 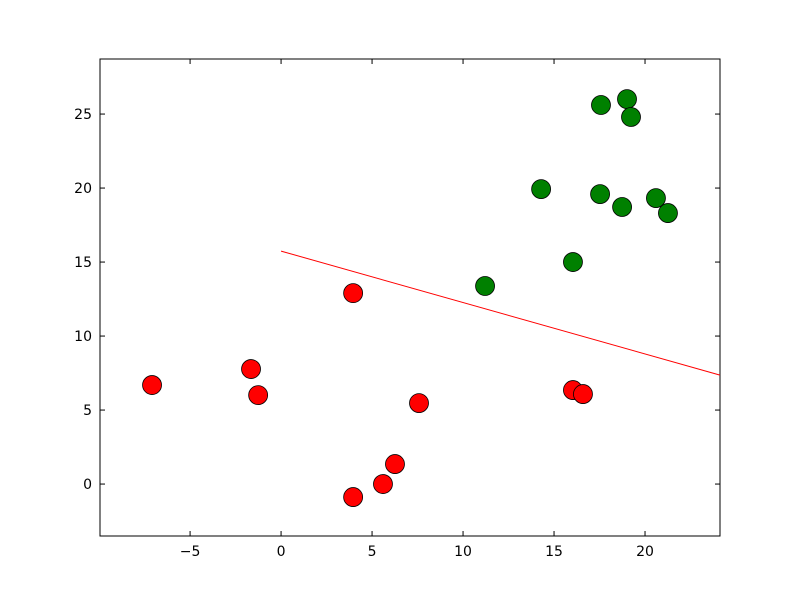 I want to click on y-tick-label: 25, so click(x=83, y=115).